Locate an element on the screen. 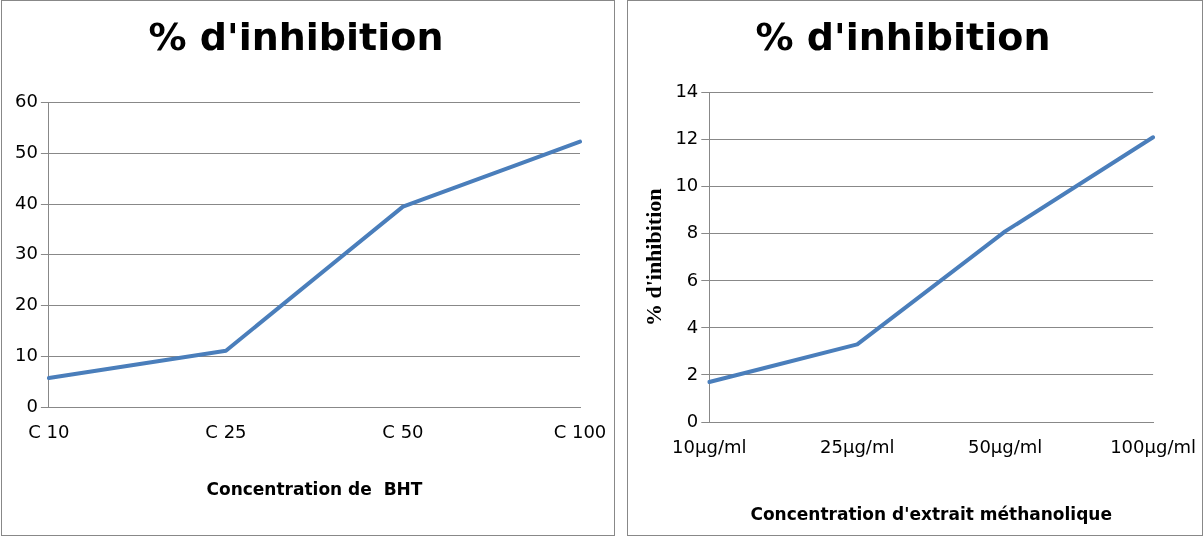 The image size is (1203, 536). y-axis-title: % d'inhibition is located at coordinates (653, 257).